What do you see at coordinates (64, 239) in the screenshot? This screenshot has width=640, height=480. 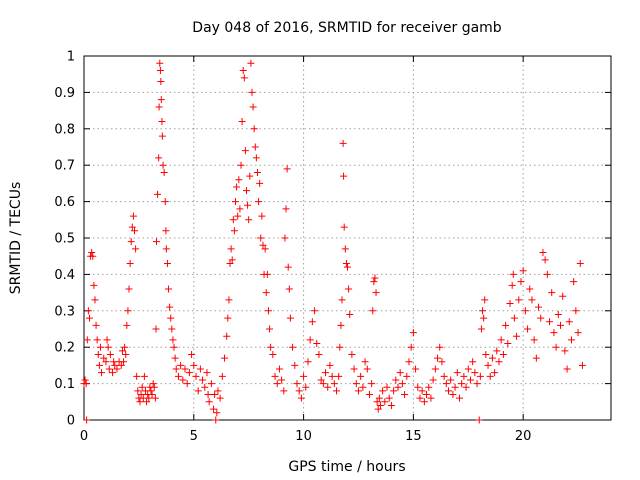 I see `y-tick-label: 0.5` at bounding box center [64, 239].